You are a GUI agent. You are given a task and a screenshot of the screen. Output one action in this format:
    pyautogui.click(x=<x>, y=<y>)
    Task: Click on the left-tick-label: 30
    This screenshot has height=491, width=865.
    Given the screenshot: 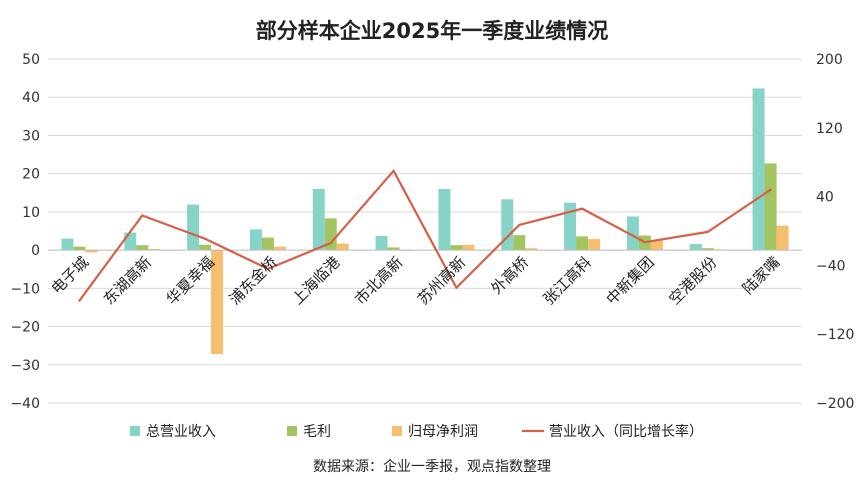 What is the action you would take?
    pyautogui.click(x=31, y=136)
    